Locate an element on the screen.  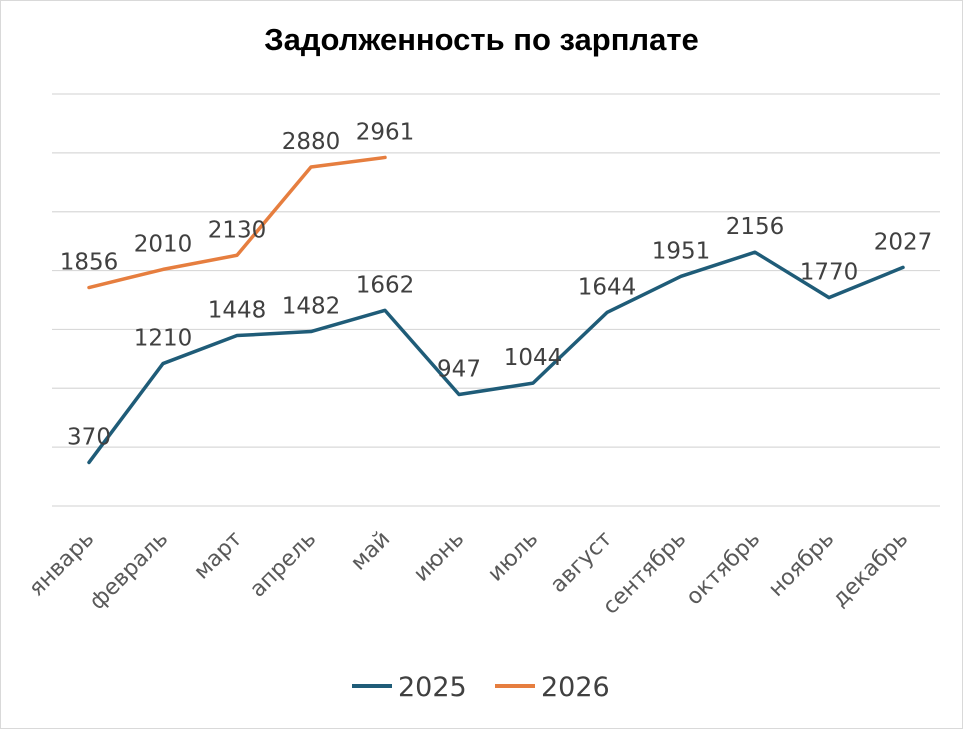
data-label: 1044 is located at coordinates (533, 358).